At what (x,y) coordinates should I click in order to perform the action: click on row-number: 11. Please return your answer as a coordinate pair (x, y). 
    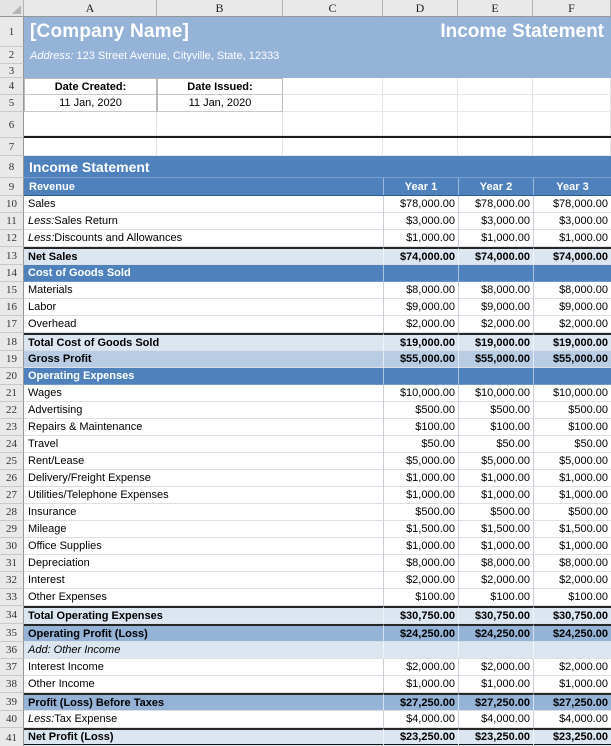
    Looking at the image, I should click on (12, 221).